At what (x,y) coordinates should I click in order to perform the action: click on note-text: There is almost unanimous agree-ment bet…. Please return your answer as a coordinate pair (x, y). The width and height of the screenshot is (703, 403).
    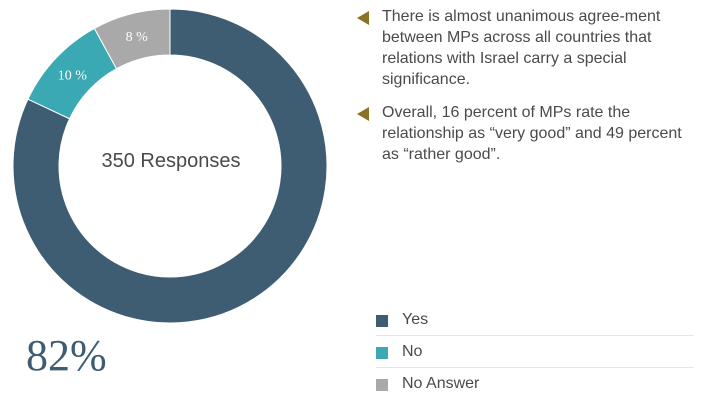
    Looking at the image, I should click on (521, 48).